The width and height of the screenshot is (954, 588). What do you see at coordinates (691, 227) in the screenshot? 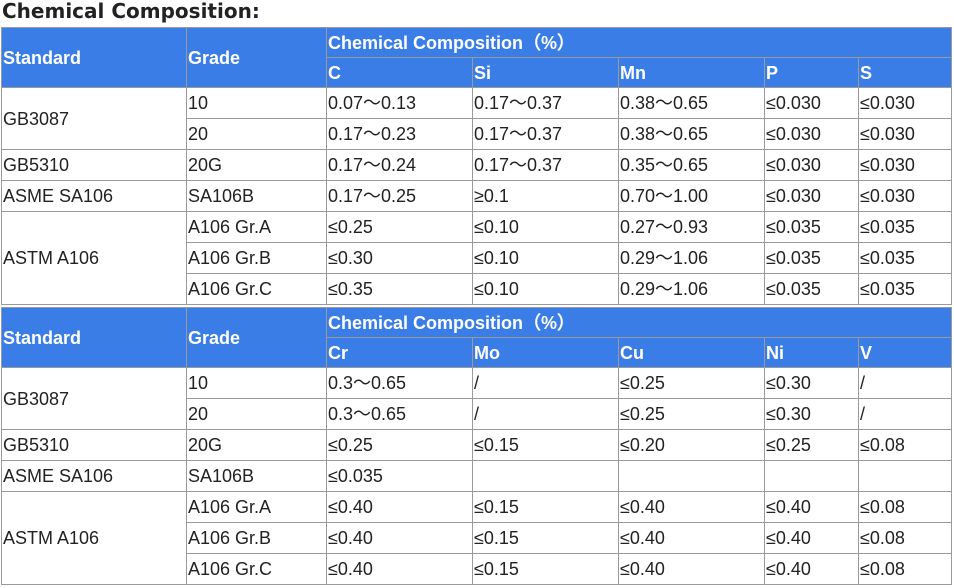
I see `value-cell: 0.27～0.93` at bounding box center [691, 227].